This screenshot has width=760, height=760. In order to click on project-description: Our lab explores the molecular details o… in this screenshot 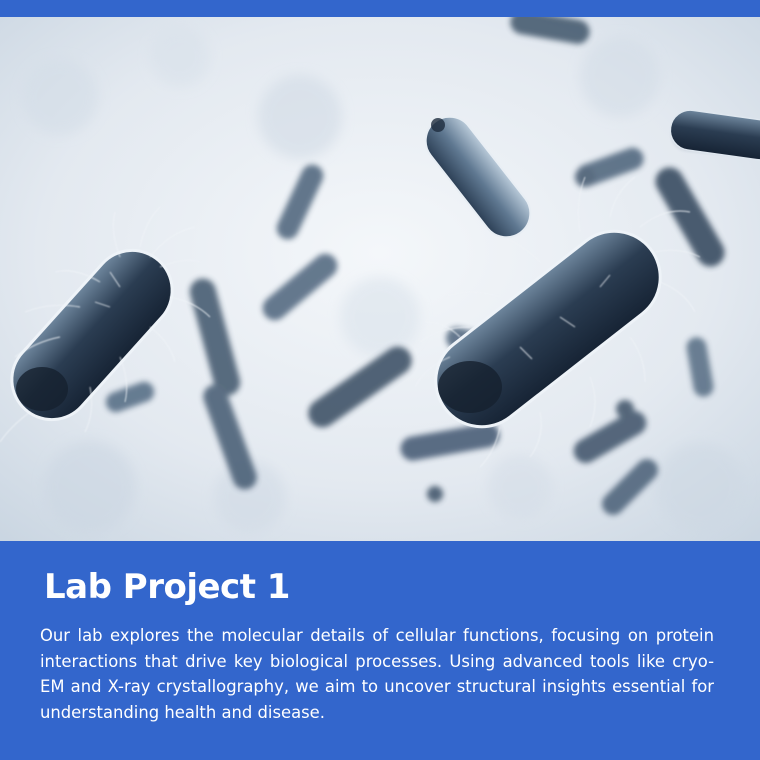, I will do `click(377, 674)`.